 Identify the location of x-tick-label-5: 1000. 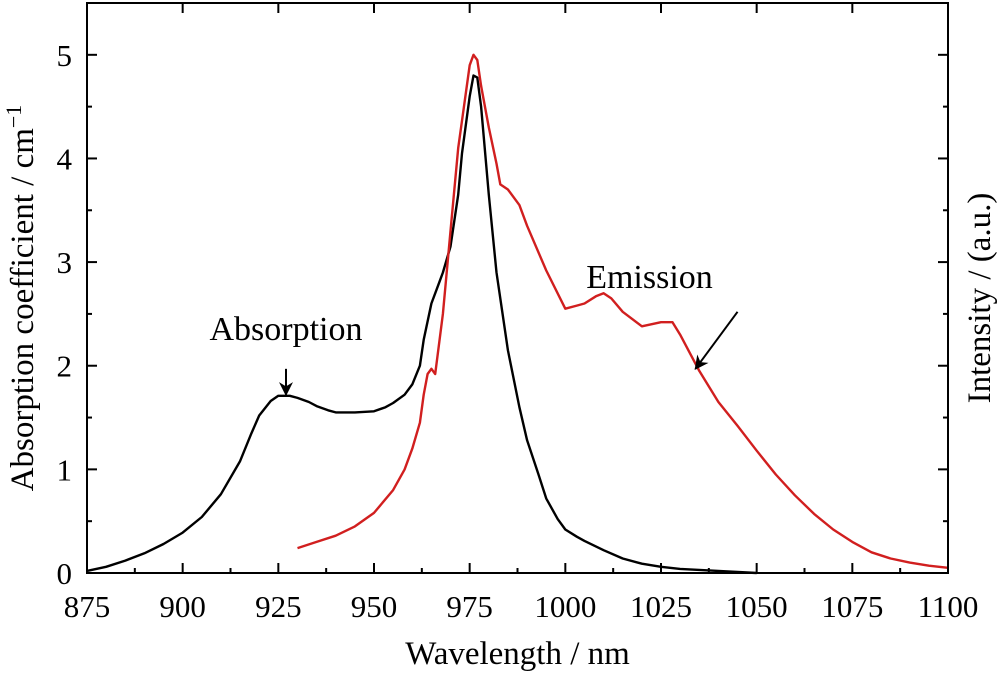
(565, 606).